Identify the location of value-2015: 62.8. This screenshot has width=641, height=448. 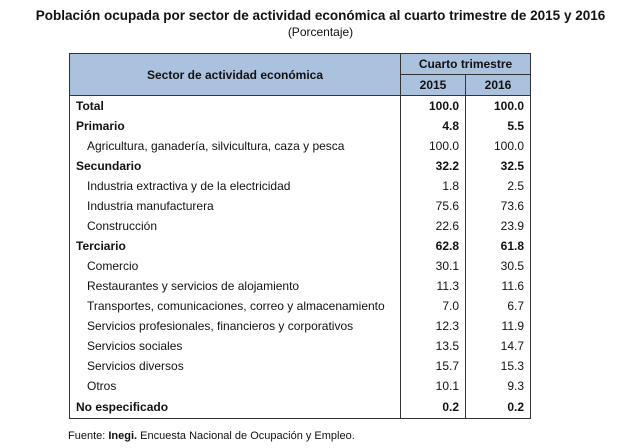
(433, 246).